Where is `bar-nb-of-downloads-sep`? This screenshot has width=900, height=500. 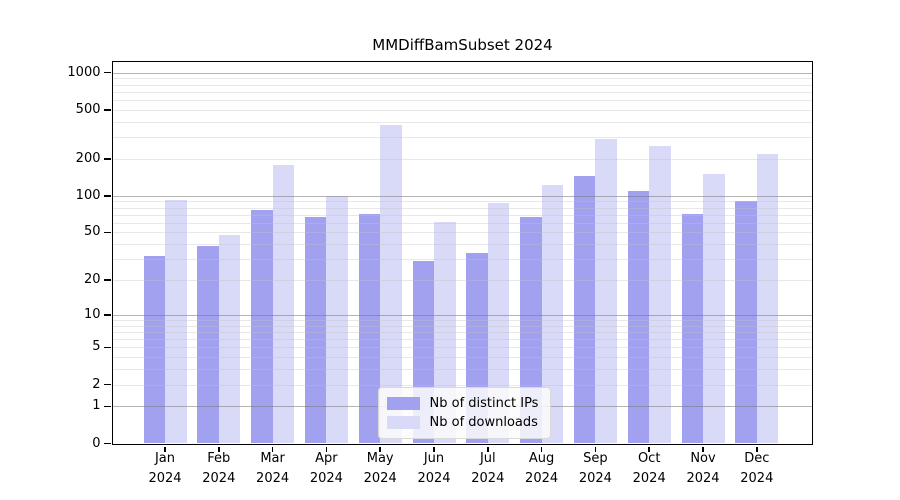
bar-nb-of-downloads-sep is located at coordinates (606, 291).